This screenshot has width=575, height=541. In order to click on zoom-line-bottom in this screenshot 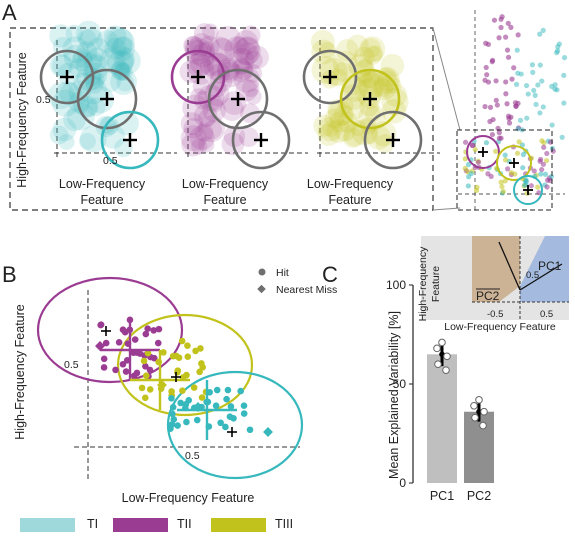, I will do `click(446, 209)`.